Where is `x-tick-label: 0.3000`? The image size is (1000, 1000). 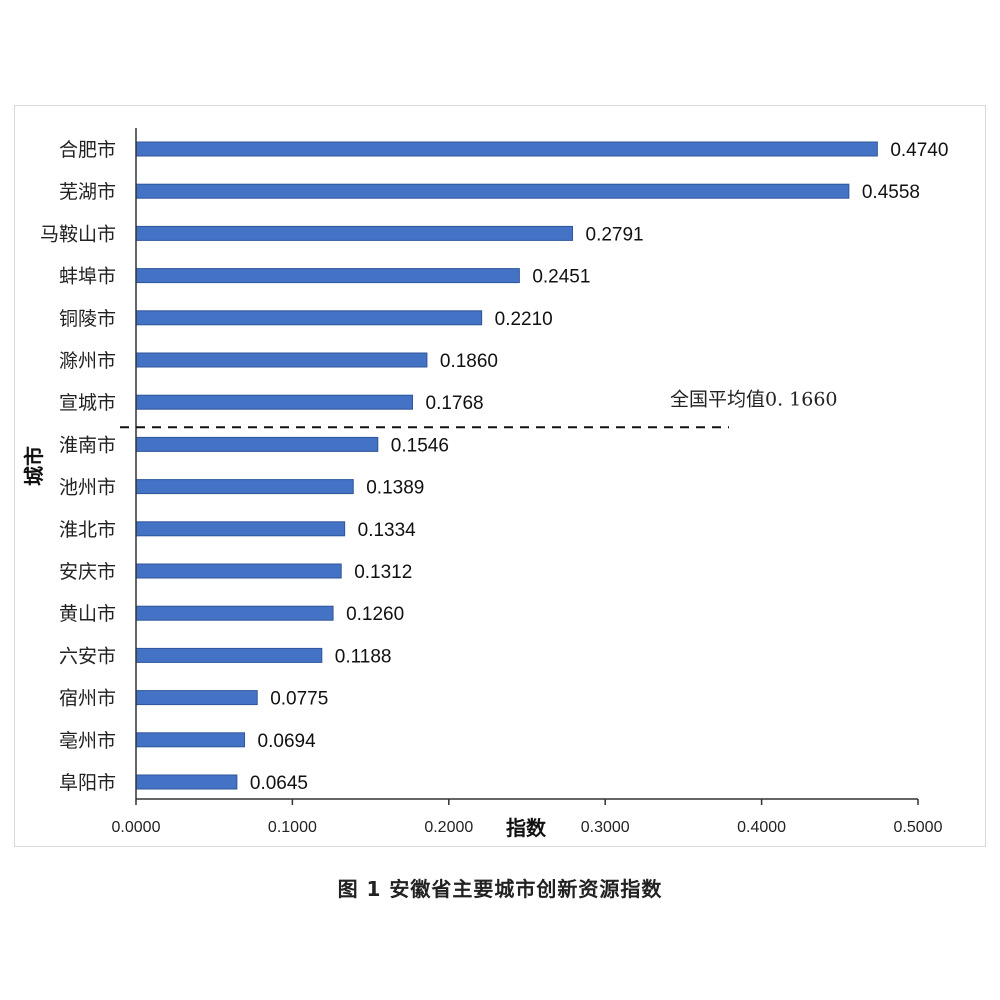
x-tick-label: 0.3000 is located at coordinates (605, 827).